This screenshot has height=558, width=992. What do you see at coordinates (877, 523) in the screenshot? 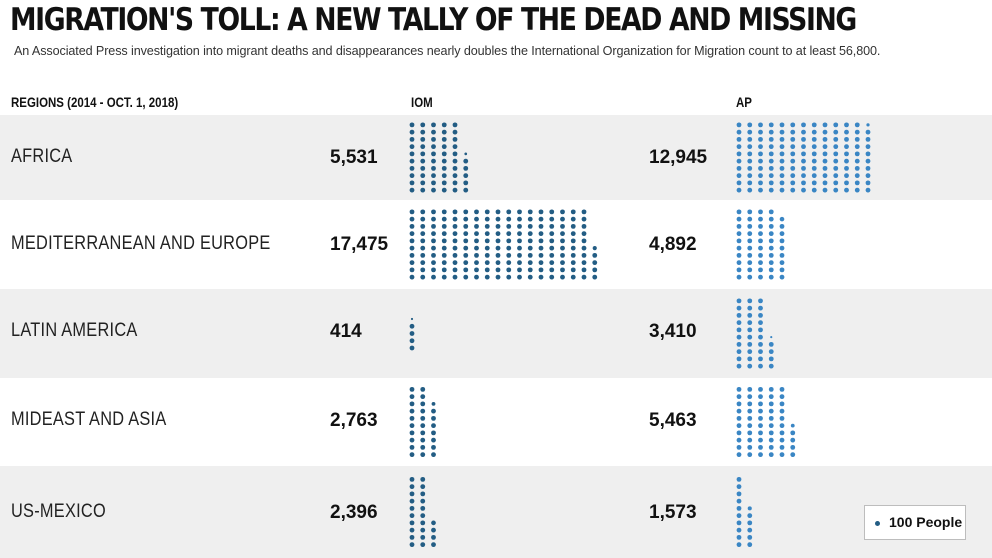
I see `legend-dot-icon` at bounding box center [877, 523].